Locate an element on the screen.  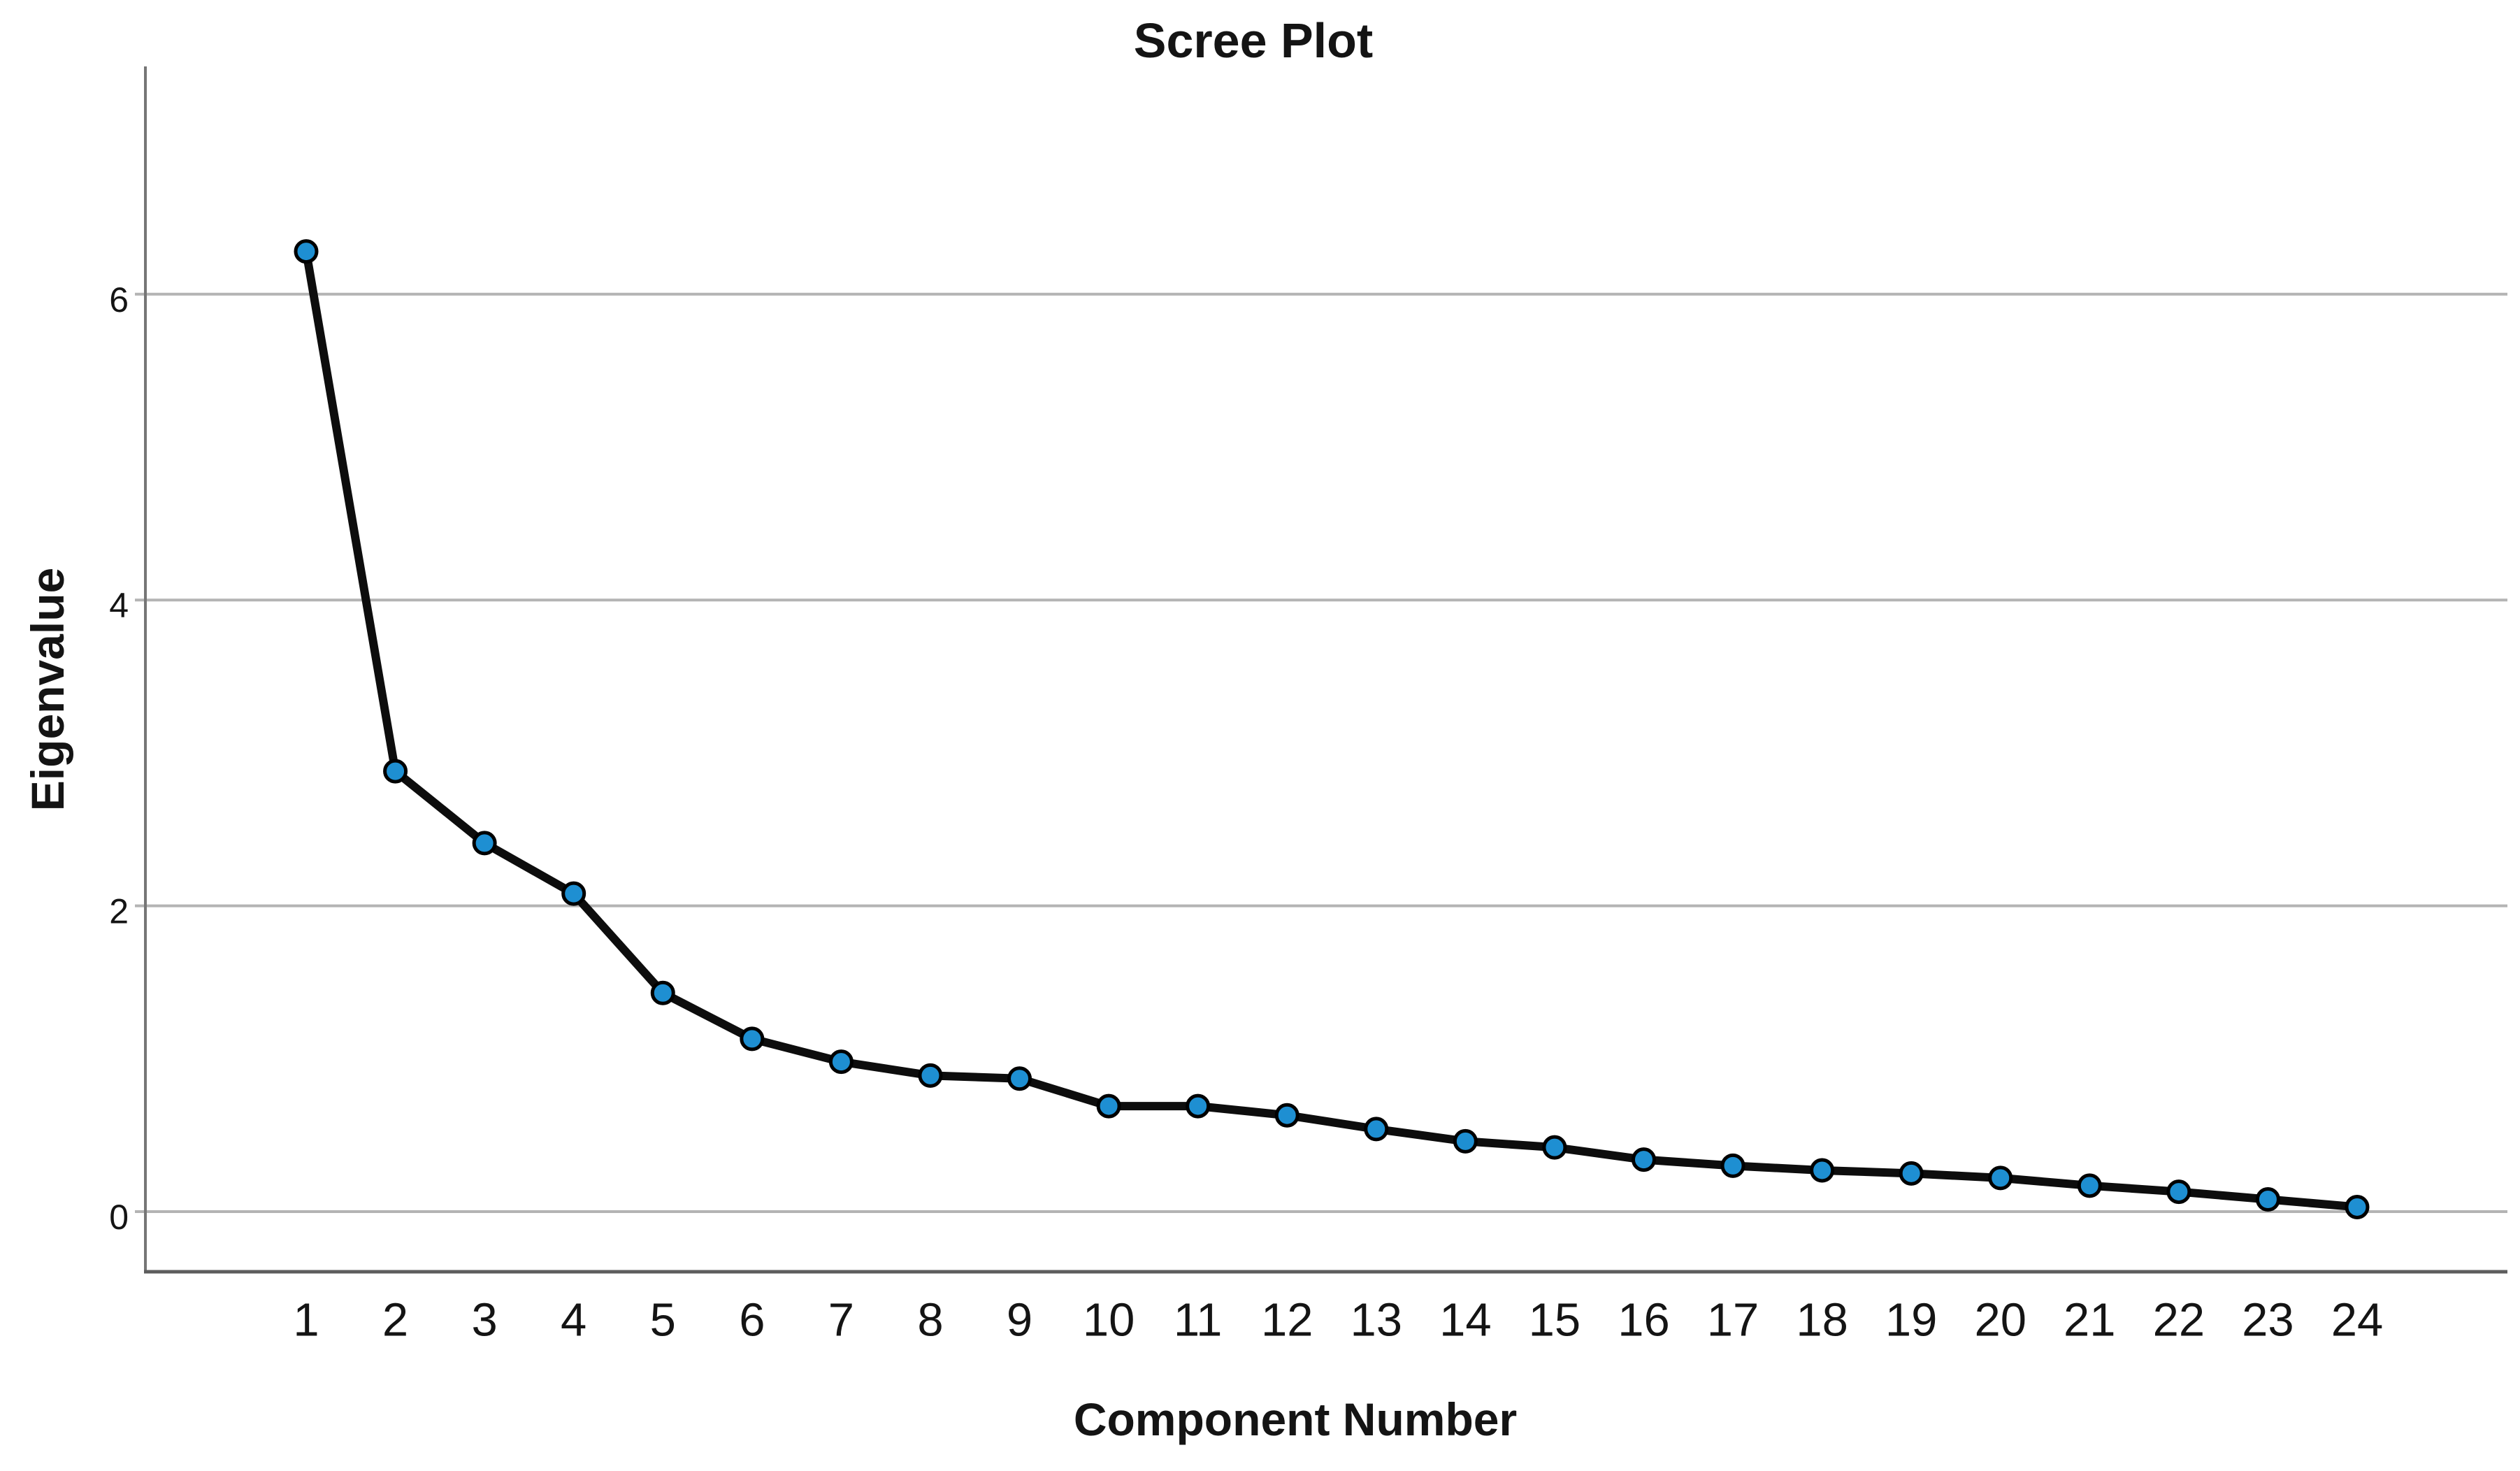
y-tick-label: 2 is located at coordinates (119, 912).